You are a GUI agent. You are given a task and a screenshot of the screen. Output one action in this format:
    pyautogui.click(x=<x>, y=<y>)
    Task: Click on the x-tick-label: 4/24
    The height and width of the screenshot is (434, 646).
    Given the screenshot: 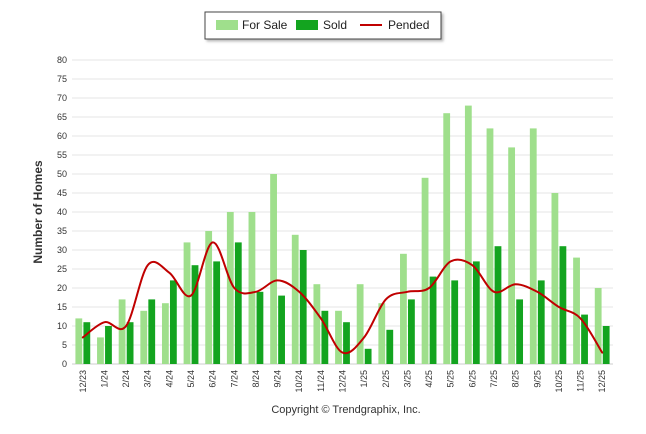 What is the action you would take?
    pyautogui.click(x=169, y=379)
    